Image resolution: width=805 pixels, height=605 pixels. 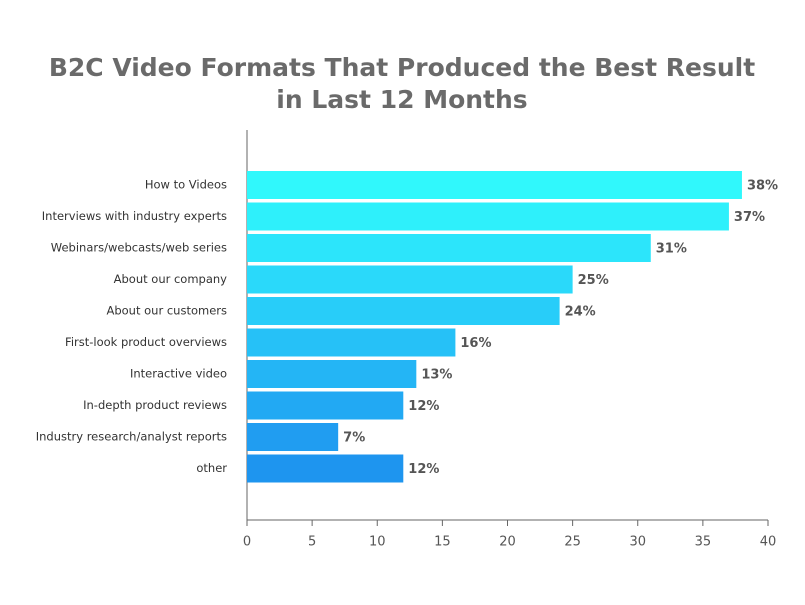 What do you see at coordinates (762, 186) in the screenshot?
I see `value-label: 38%` at bounding box center [762, 186].